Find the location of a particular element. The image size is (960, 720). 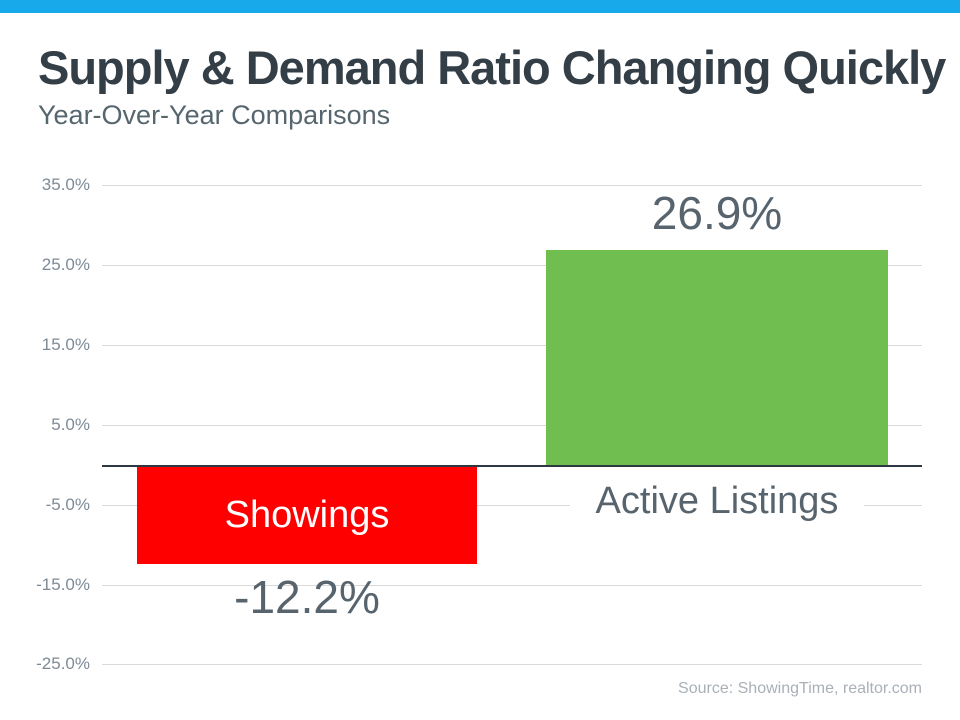

category-label-active-listings: Active Listings is located at coordinates (717, 501).